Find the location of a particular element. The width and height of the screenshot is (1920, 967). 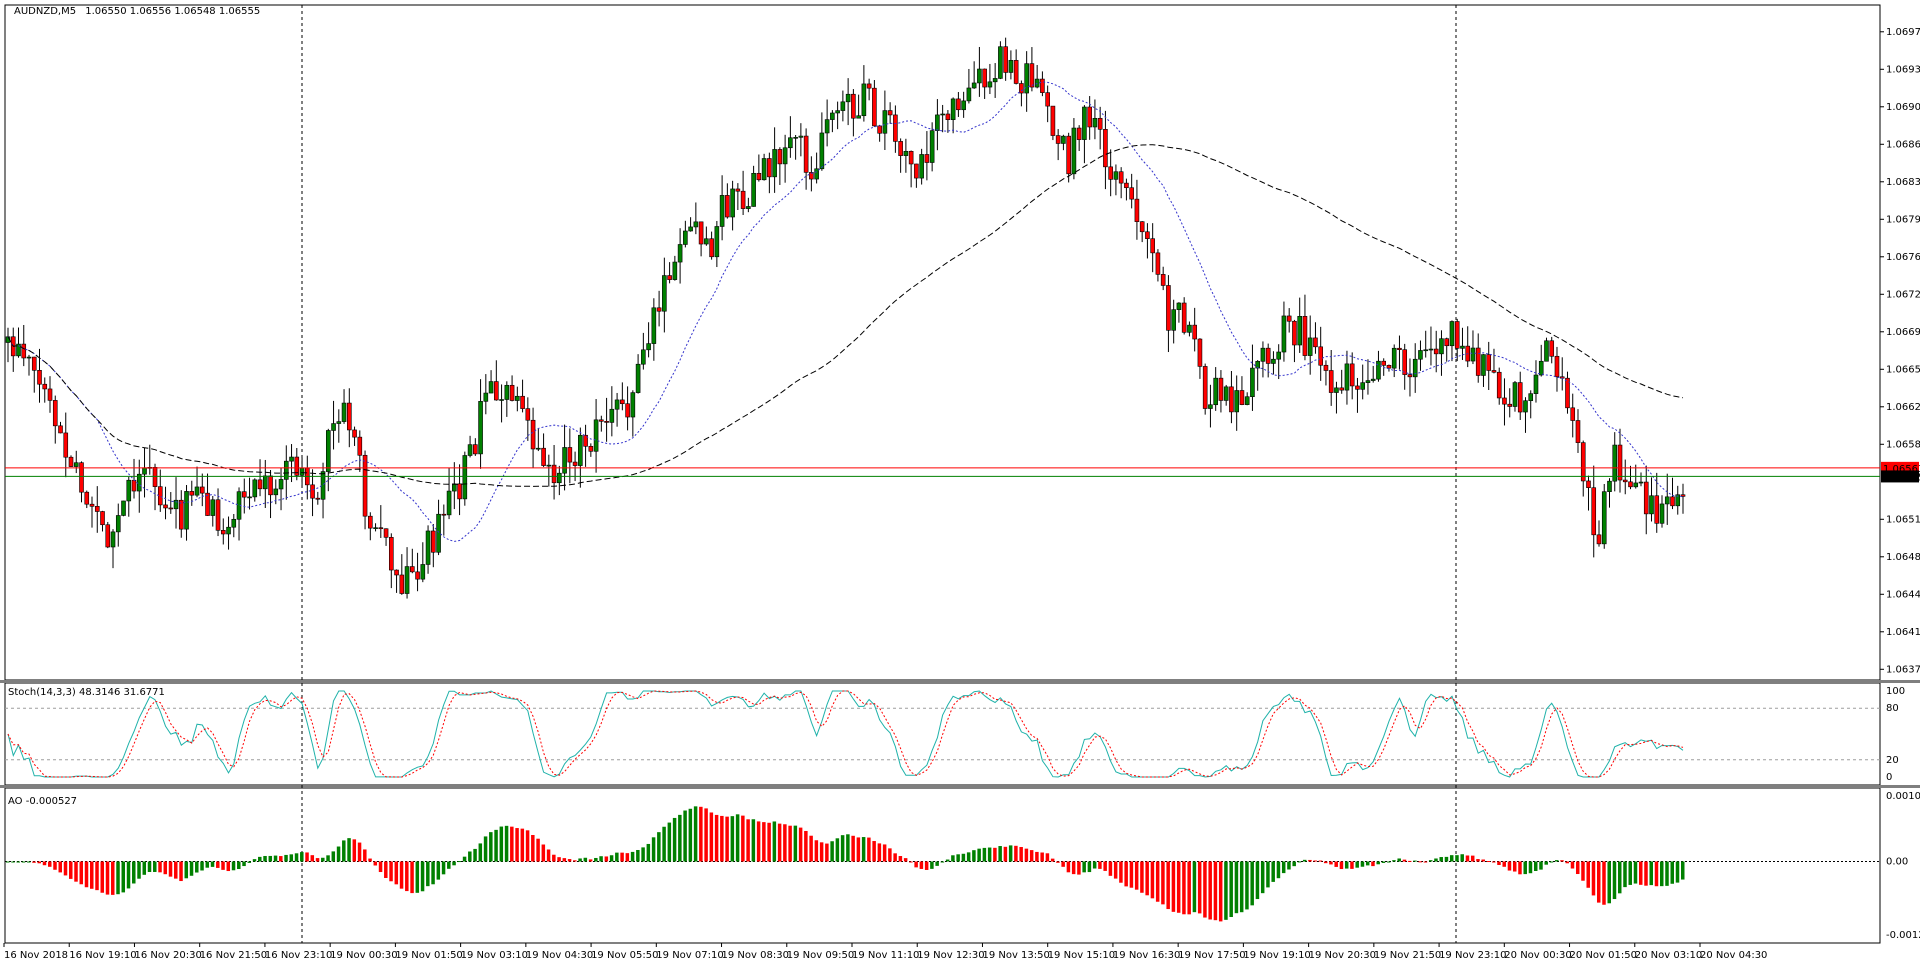

ao-label: AO -0.000527 is located at coordinates (42, 801).